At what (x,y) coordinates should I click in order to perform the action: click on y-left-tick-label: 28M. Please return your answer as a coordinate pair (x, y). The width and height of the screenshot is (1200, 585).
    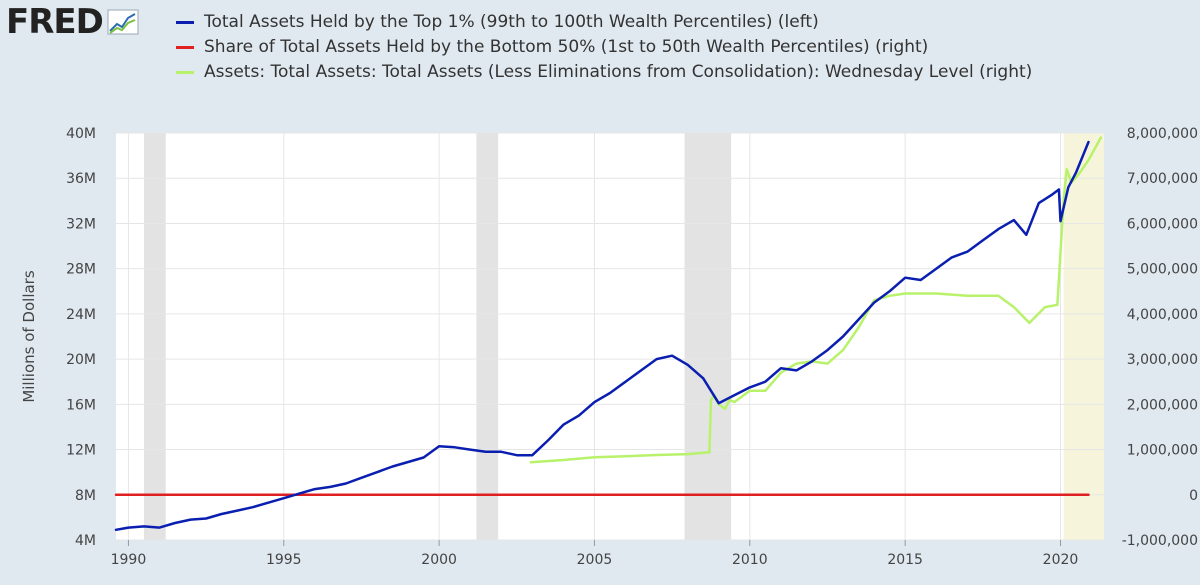
    Looking at the image, I should click on (81, 270).